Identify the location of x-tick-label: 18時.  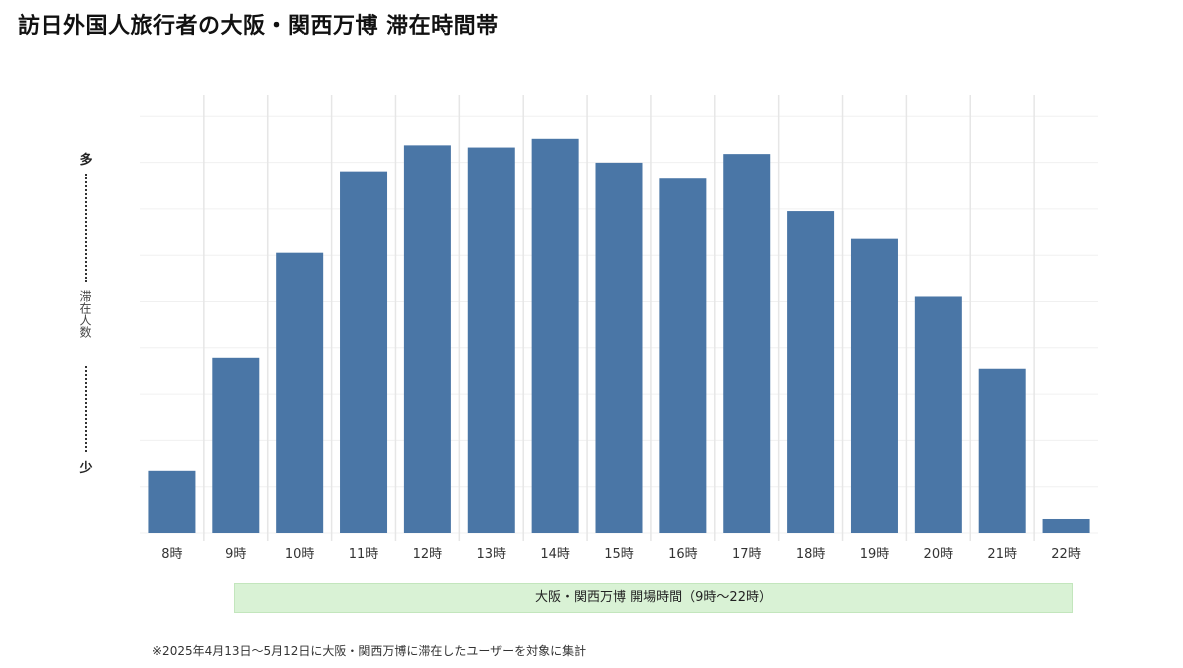
(811, 554).